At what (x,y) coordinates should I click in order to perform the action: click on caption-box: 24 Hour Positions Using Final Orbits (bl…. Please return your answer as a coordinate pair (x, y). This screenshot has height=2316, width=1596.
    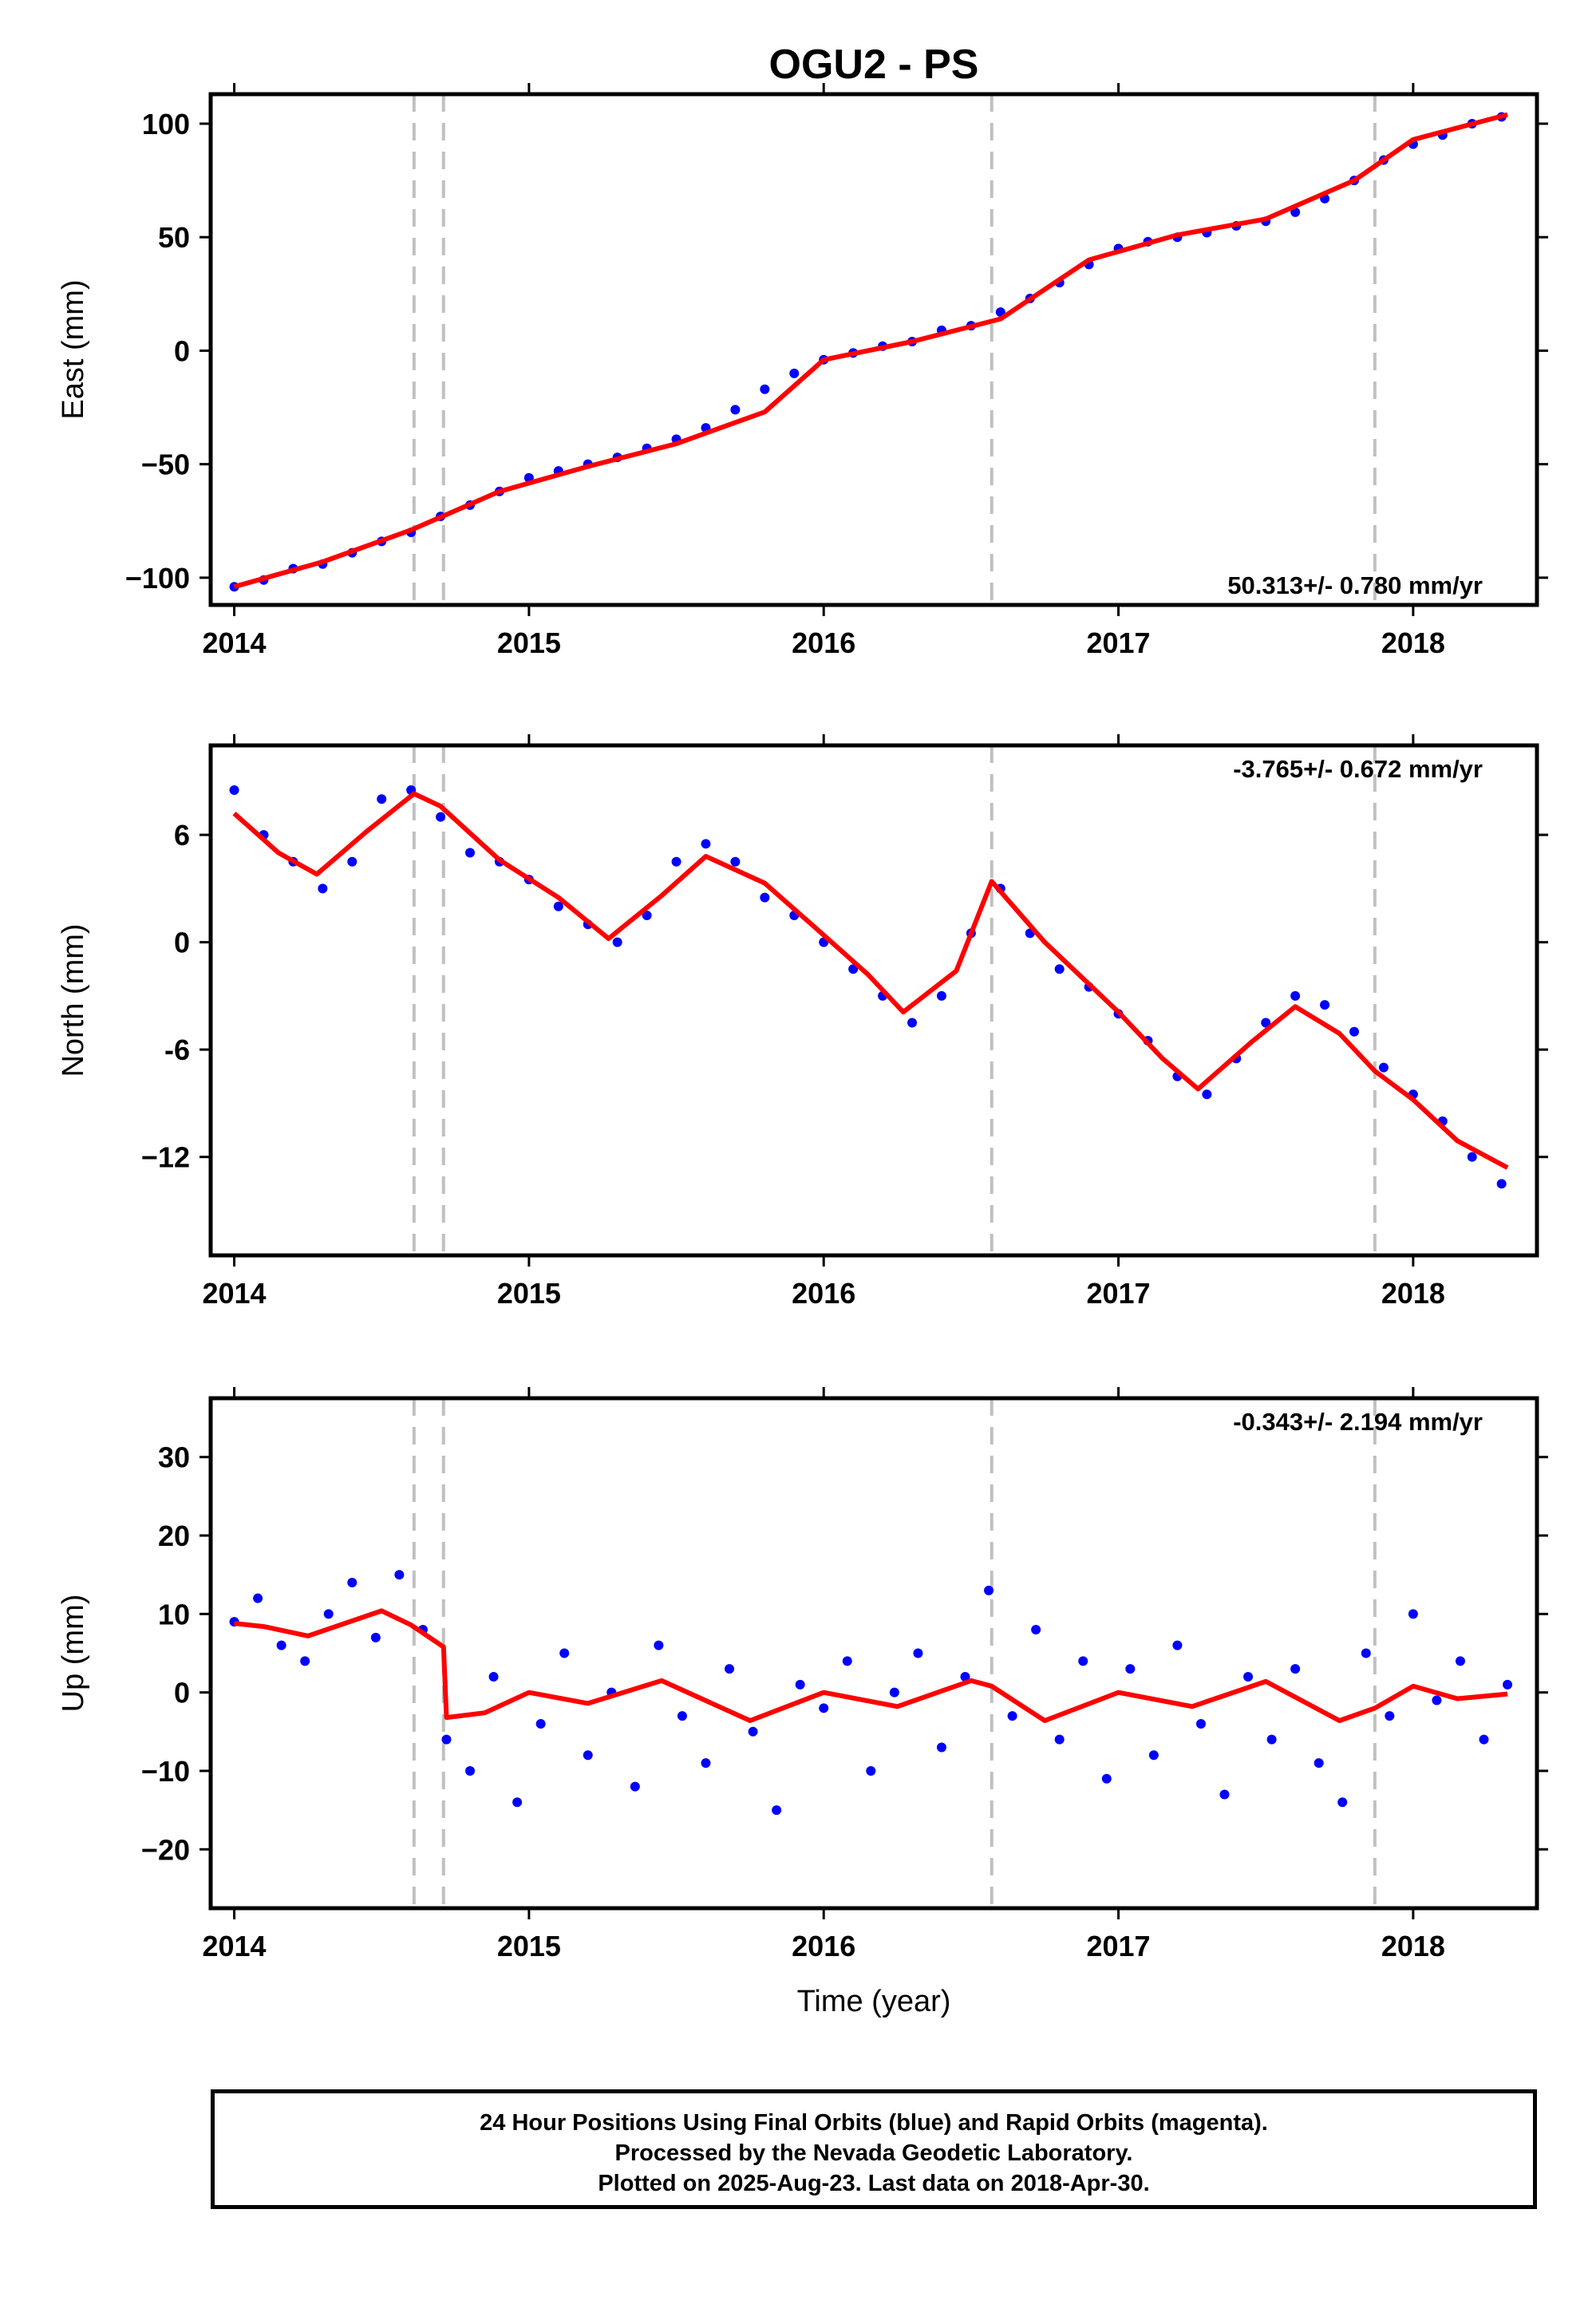
    Looking at the image, I should click on (874, 2149).